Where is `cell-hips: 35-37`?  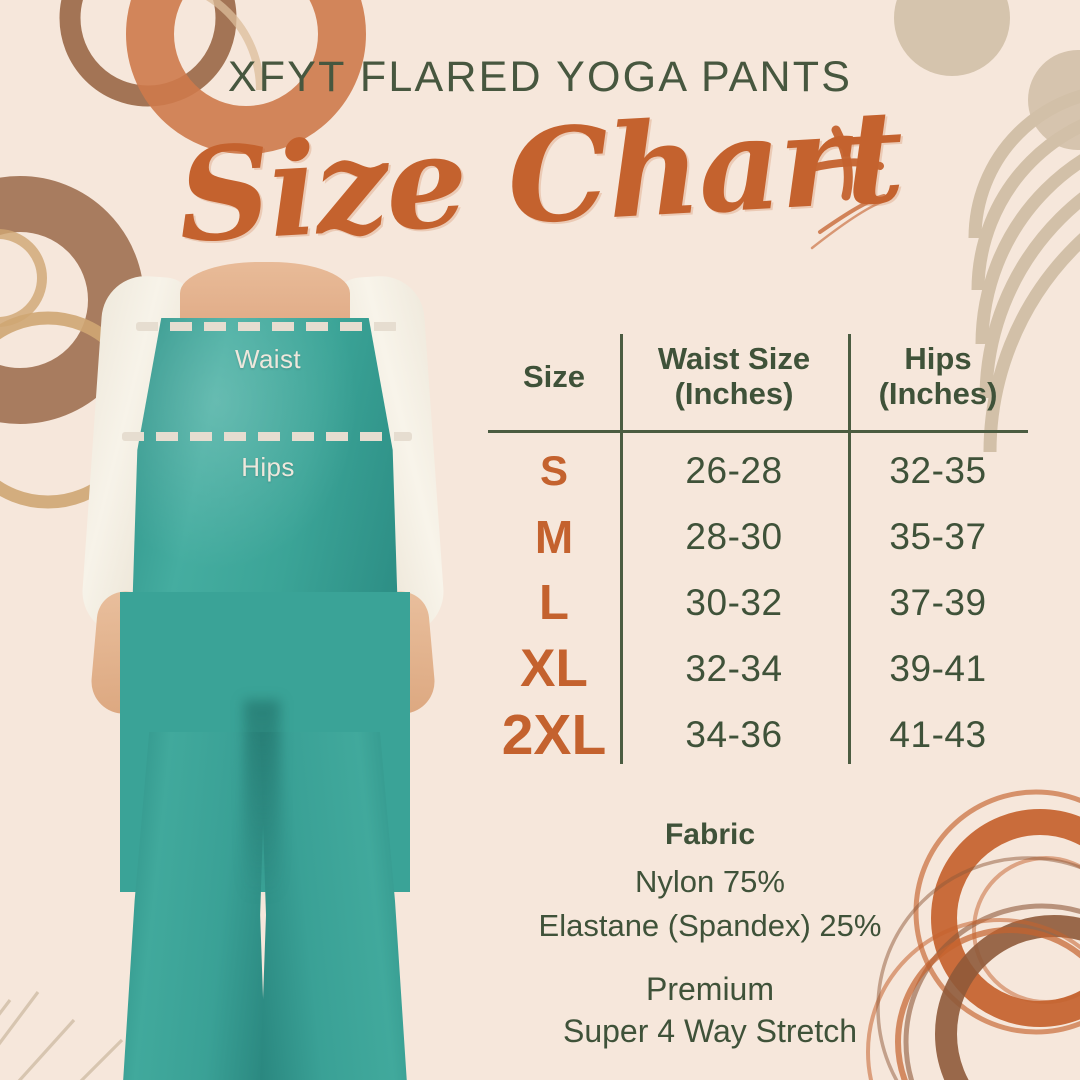 cell-hips: 35-37 is located at coordinates (938, 536).